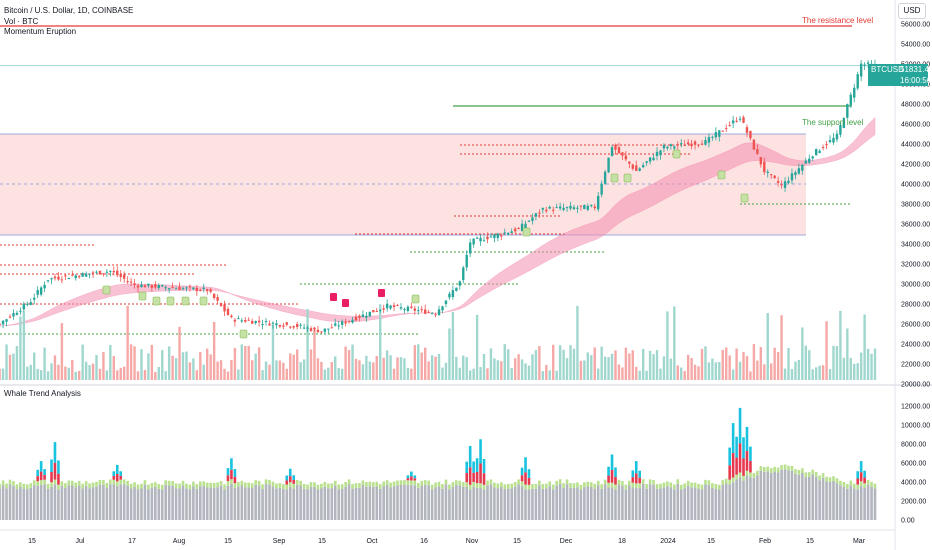 This screenshot has width=932, height=550. Describe the element at coordinates (711, 541) in the screenshot. I see `time-tick-label: 15` at that location.